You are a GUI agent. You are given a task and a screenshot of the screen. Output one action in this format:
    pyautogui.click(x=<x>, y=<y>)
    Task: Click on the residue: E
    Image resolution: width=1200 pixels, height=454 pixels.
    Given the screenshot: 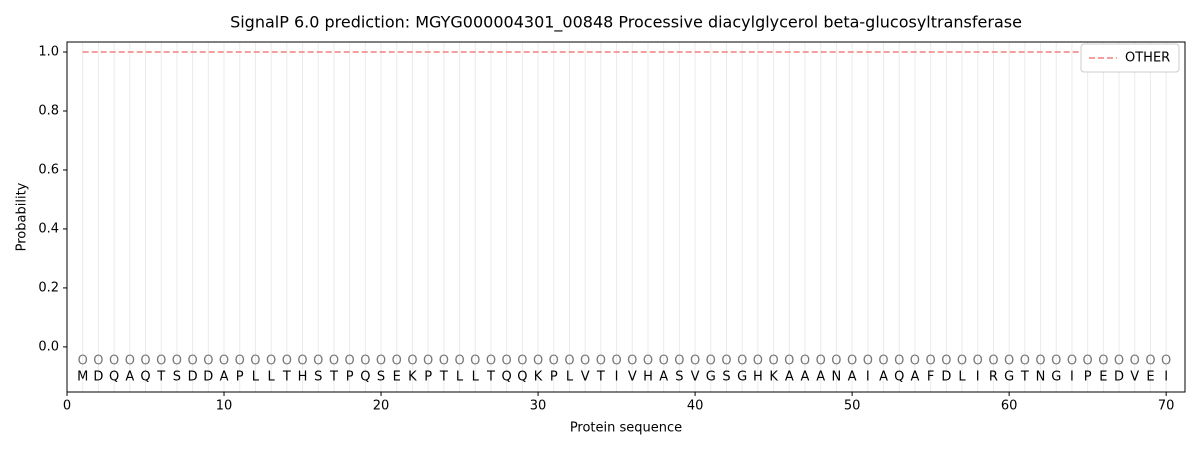 What is the action you would take?
    pyautogui.click(x=1150, y=376)
    